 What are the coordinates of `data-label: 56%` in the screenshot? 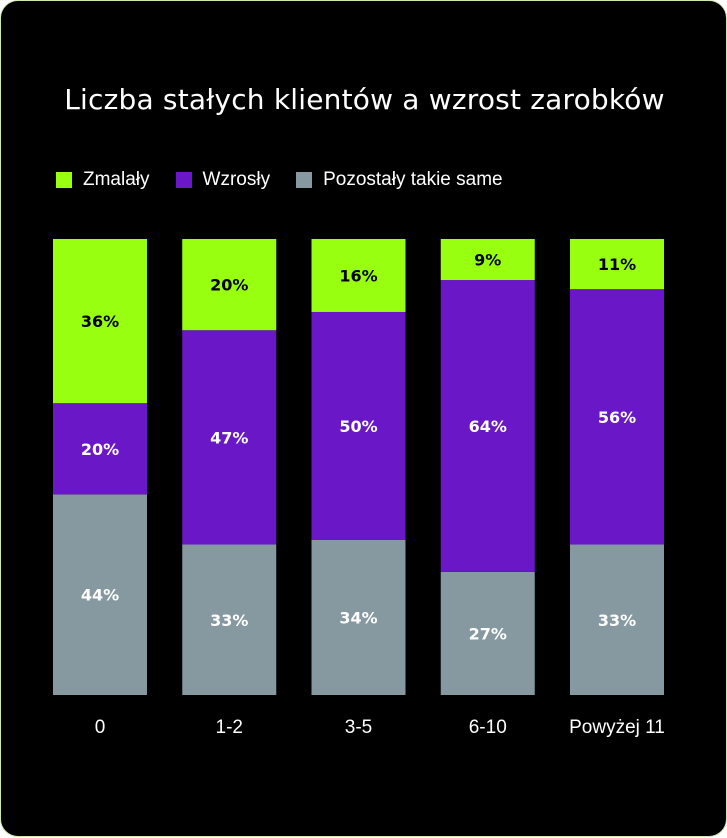 It's located at (617, 417).